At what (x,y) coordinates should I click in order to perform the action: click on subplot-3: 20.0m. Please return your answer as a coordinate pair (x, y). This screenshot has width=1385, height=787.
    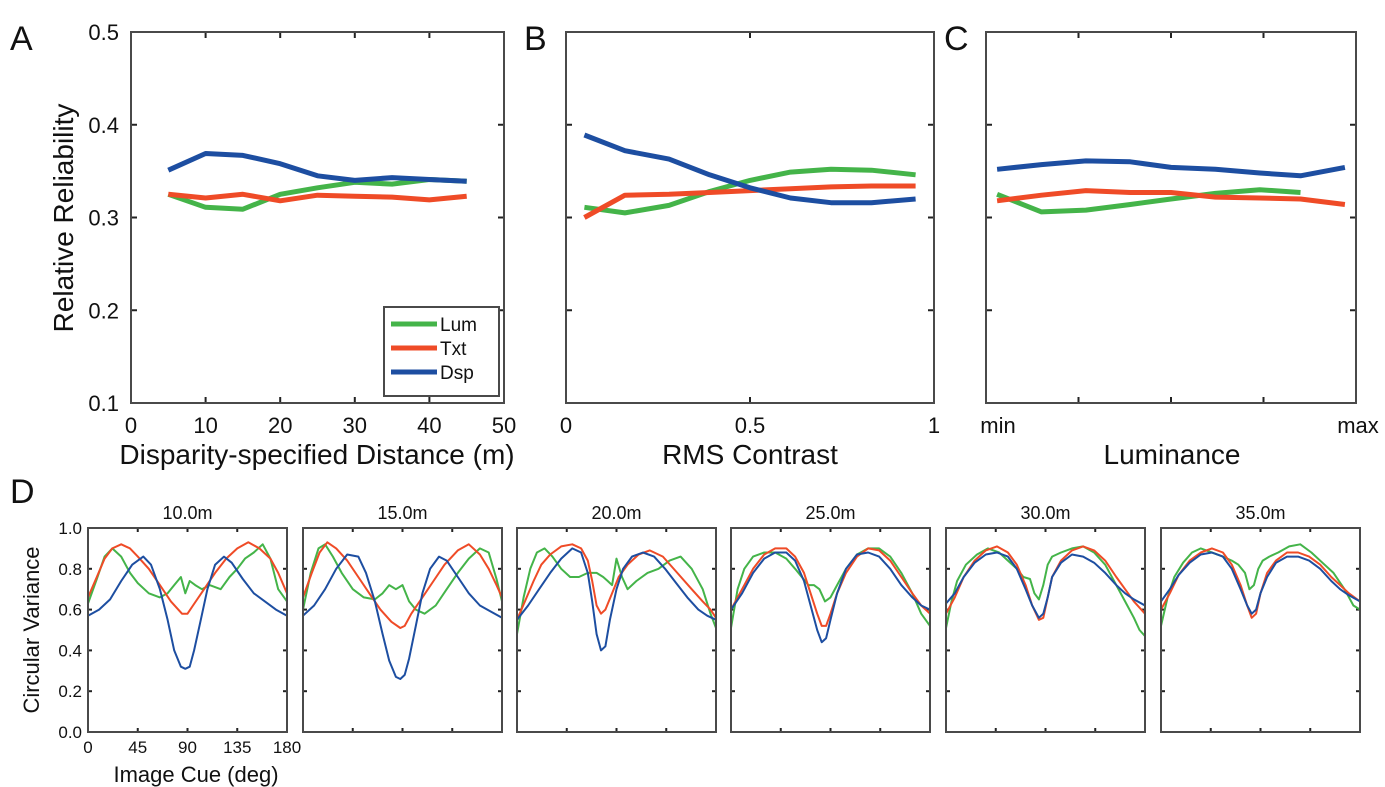
    Looking at the image, I should click on (616, 618).